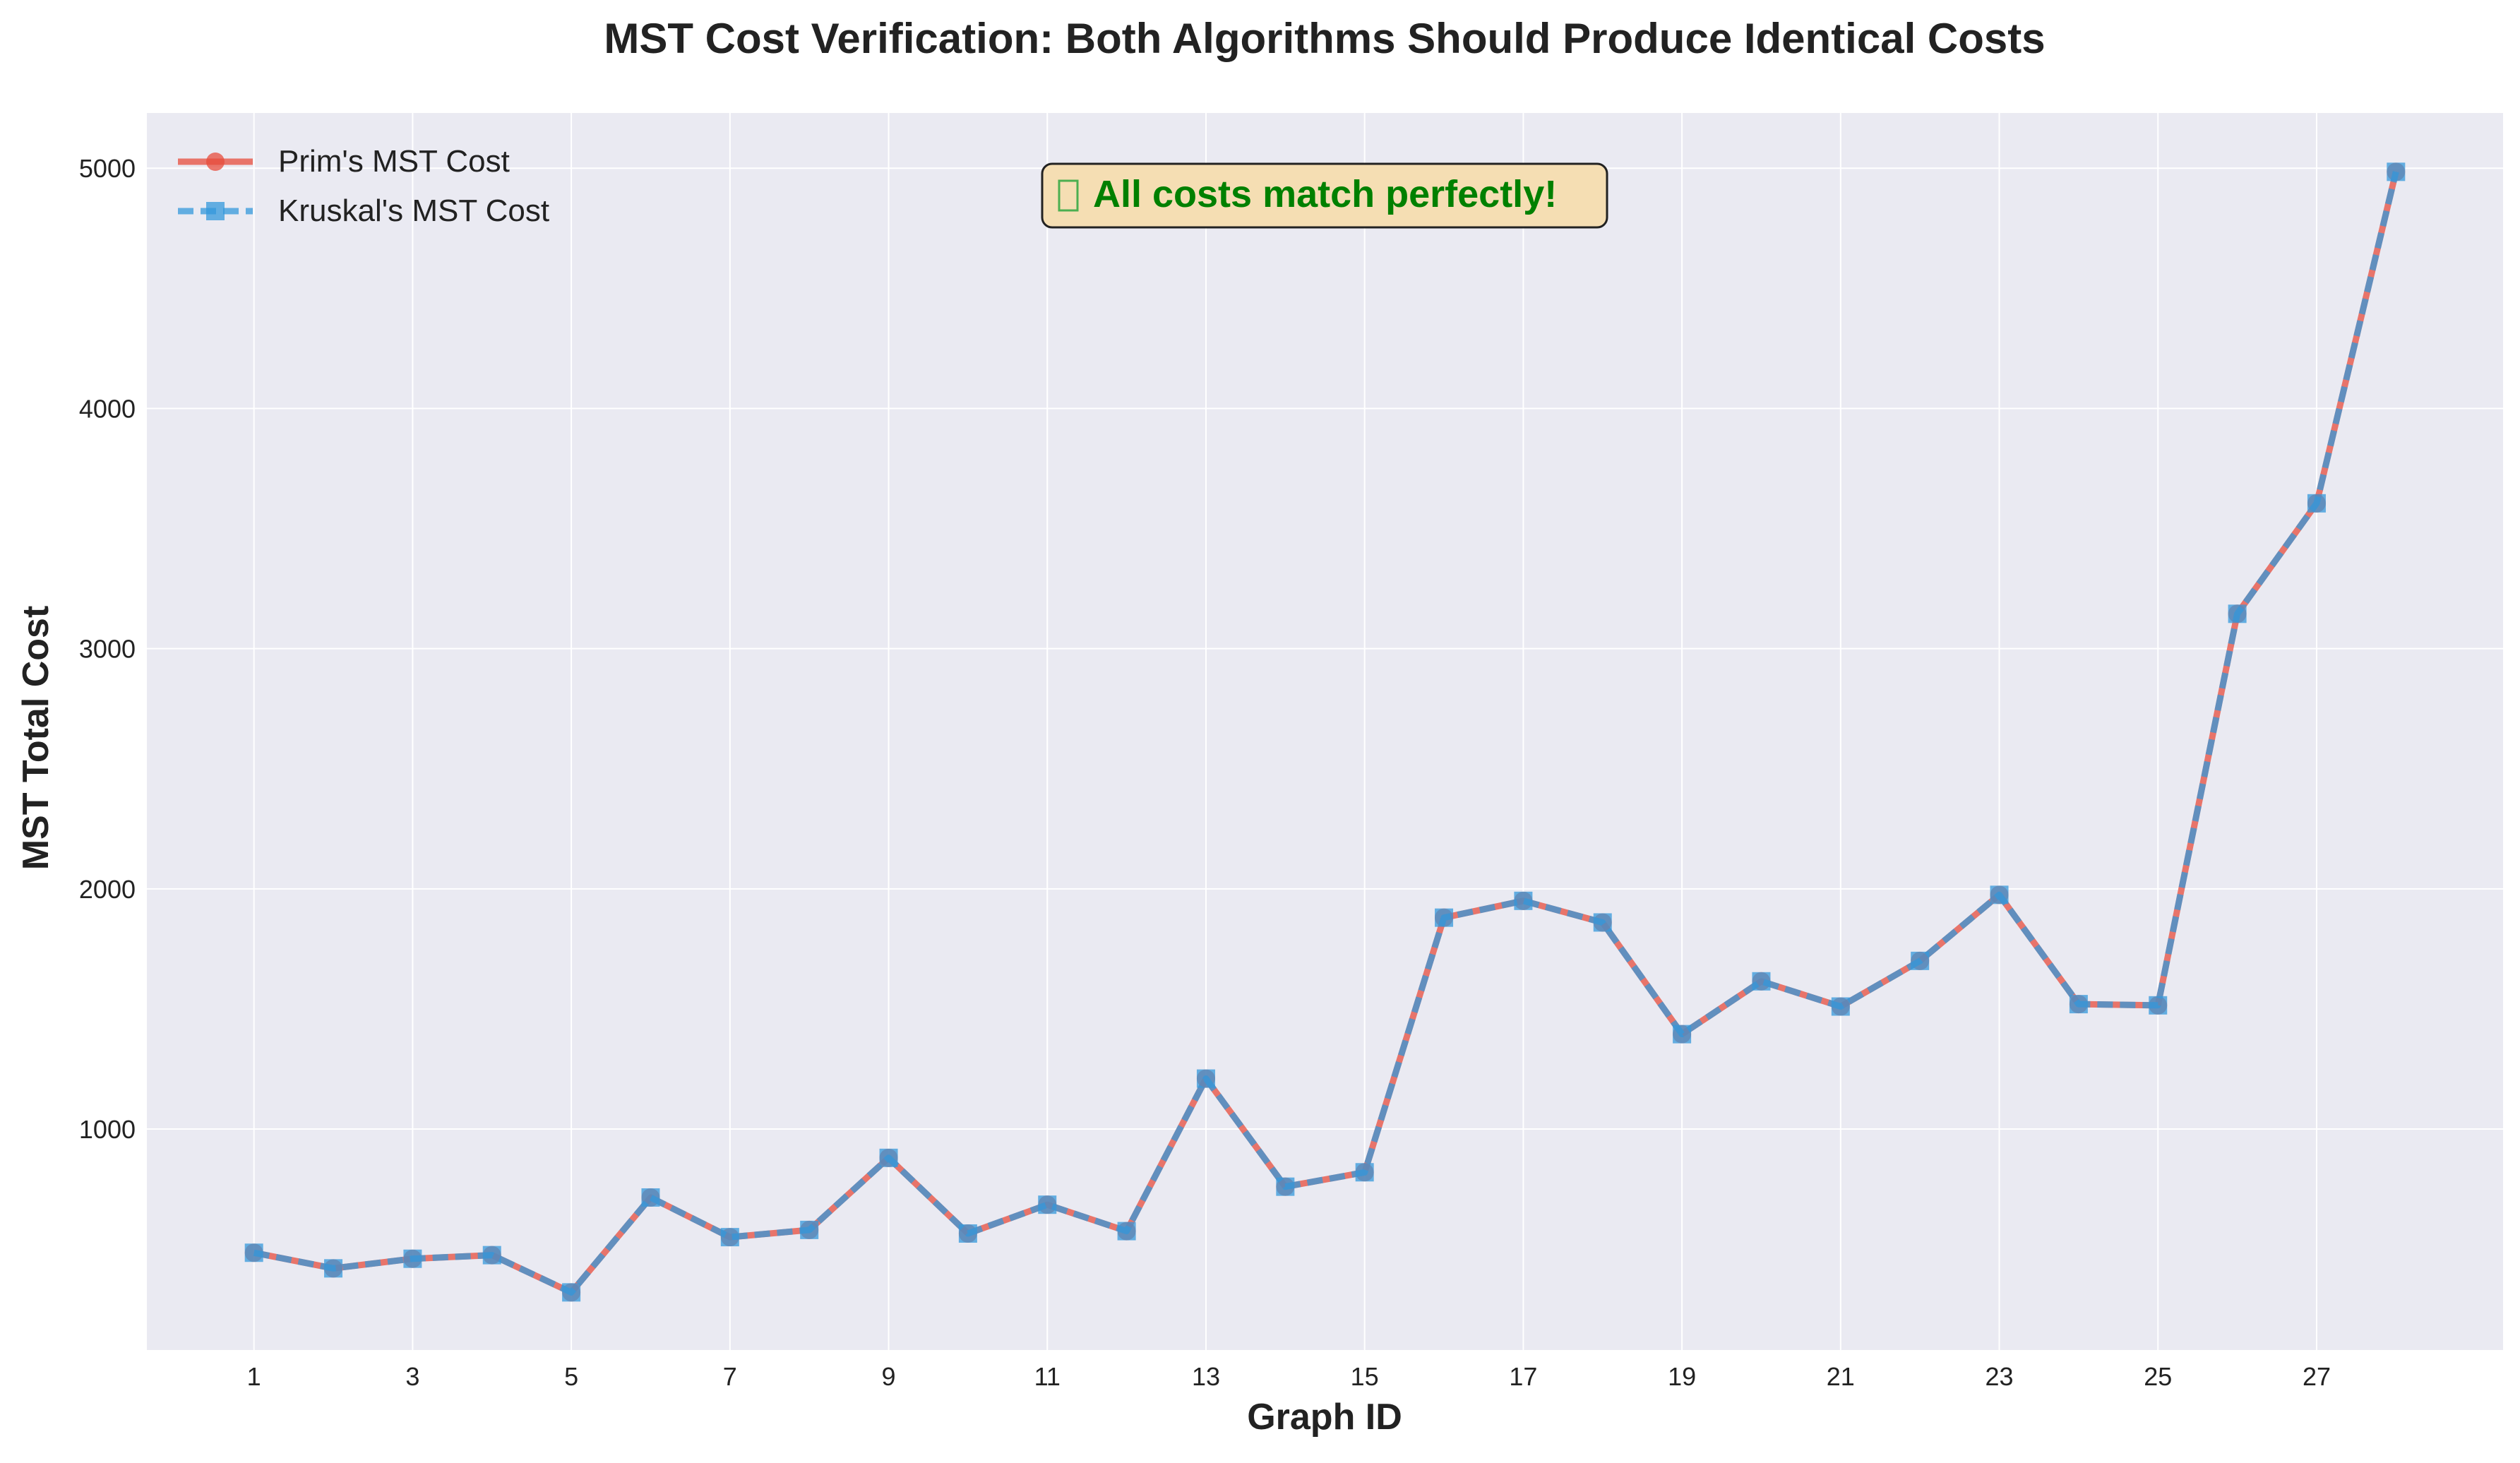 The width and height of the screenshot is (2520, 1463). What do you see at coordinates (1048, 1376) in the screenshot?
I see `x-tick-label: 11` at bounding box center [1048, 1376].